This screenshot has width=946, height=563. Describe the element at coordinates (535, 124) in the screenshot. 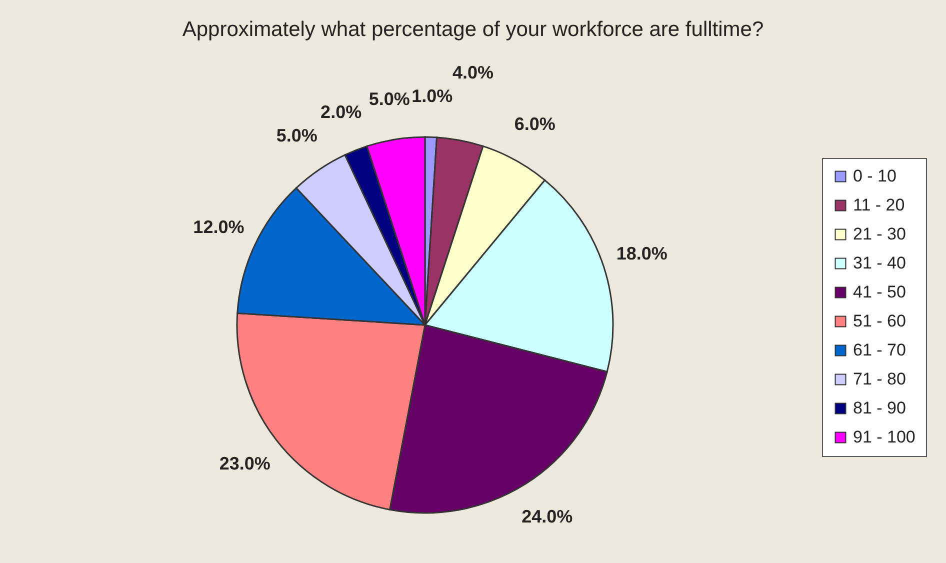

I see `data-label: 6.0%` at that location.